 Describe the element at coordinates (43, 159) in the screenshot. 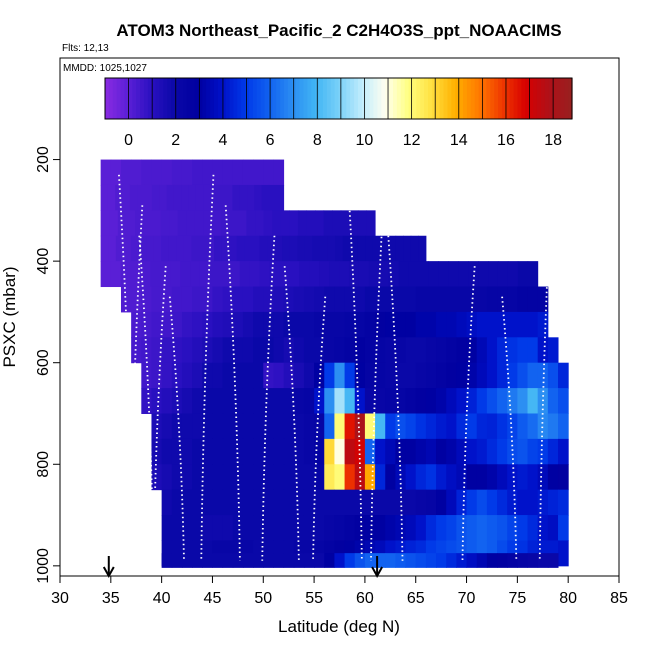

I see `y-tick-label: 200` at that location.